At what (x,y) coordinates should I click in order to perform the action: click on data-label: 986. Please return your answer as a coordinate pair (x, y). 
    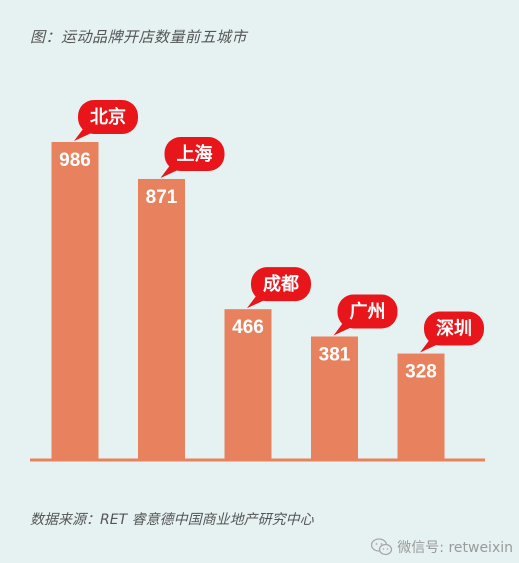
    Looking at the image, I should click on (75, 160).